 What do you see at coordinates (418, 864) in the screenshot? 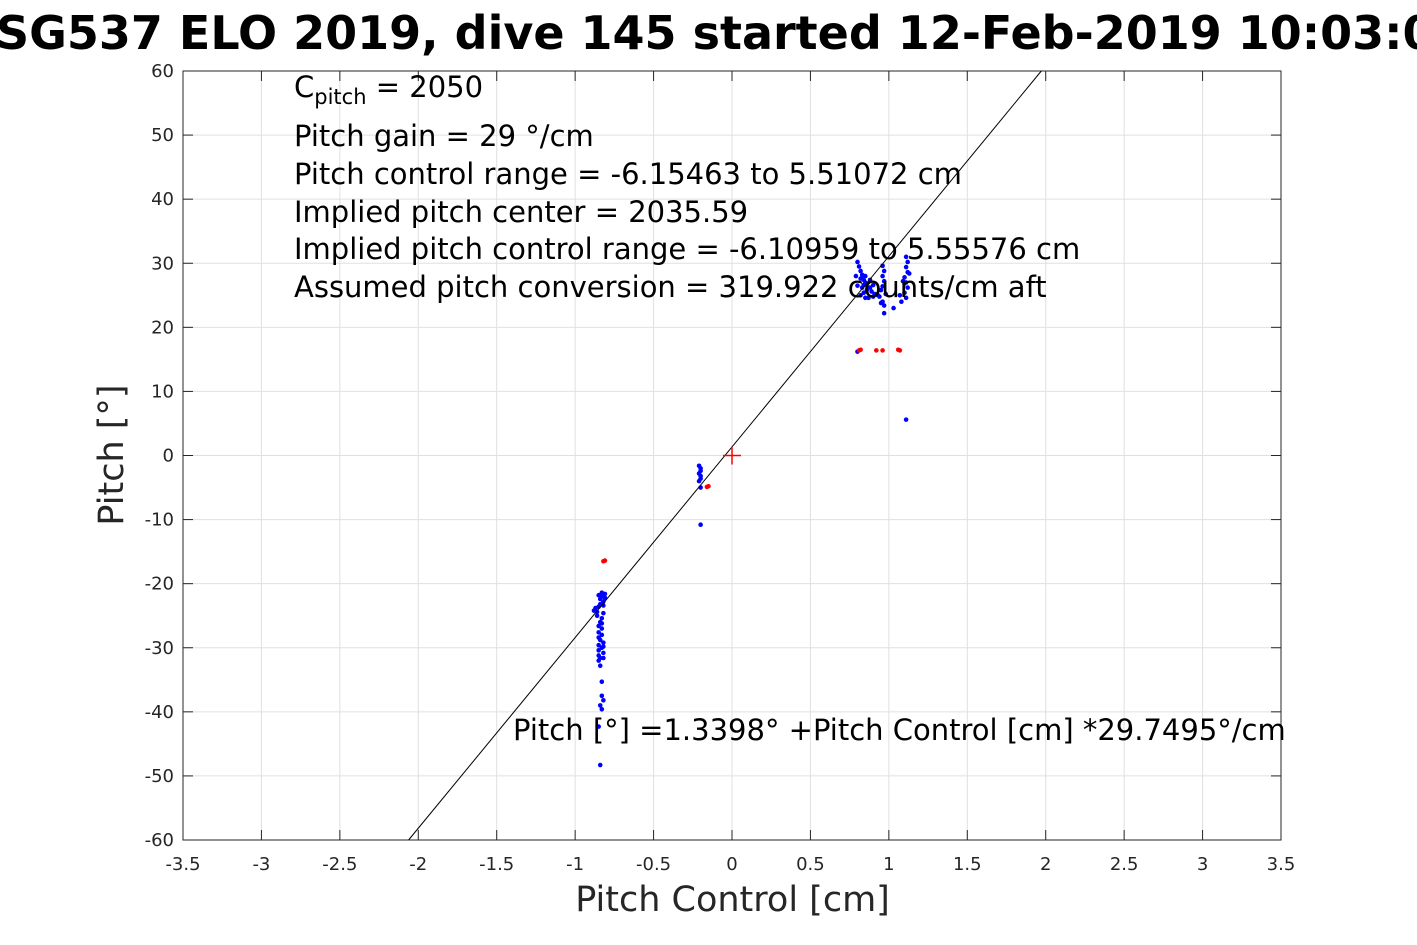
I see `x-tick-label: -2` at bounding box center [418, 864].